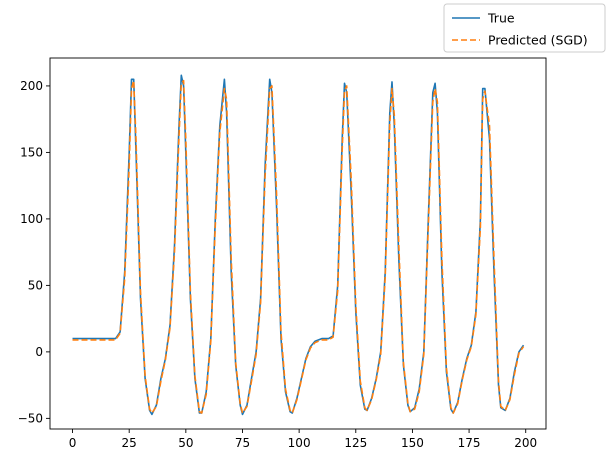  What do you see at coordinates (129, 443) in the screenshot?
I see `x-tick-label: 25` at bounding box center [129, 443].